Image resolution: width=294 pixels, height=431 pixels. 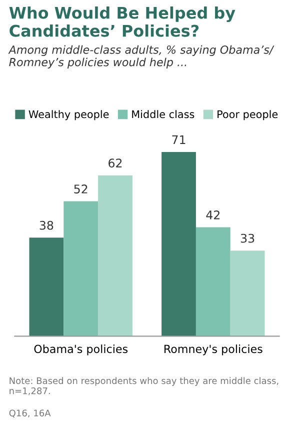 What do you see at coordinates (115, 163) in the screenshot?
I see `data-label: 62` at bounding box center [115, 163].